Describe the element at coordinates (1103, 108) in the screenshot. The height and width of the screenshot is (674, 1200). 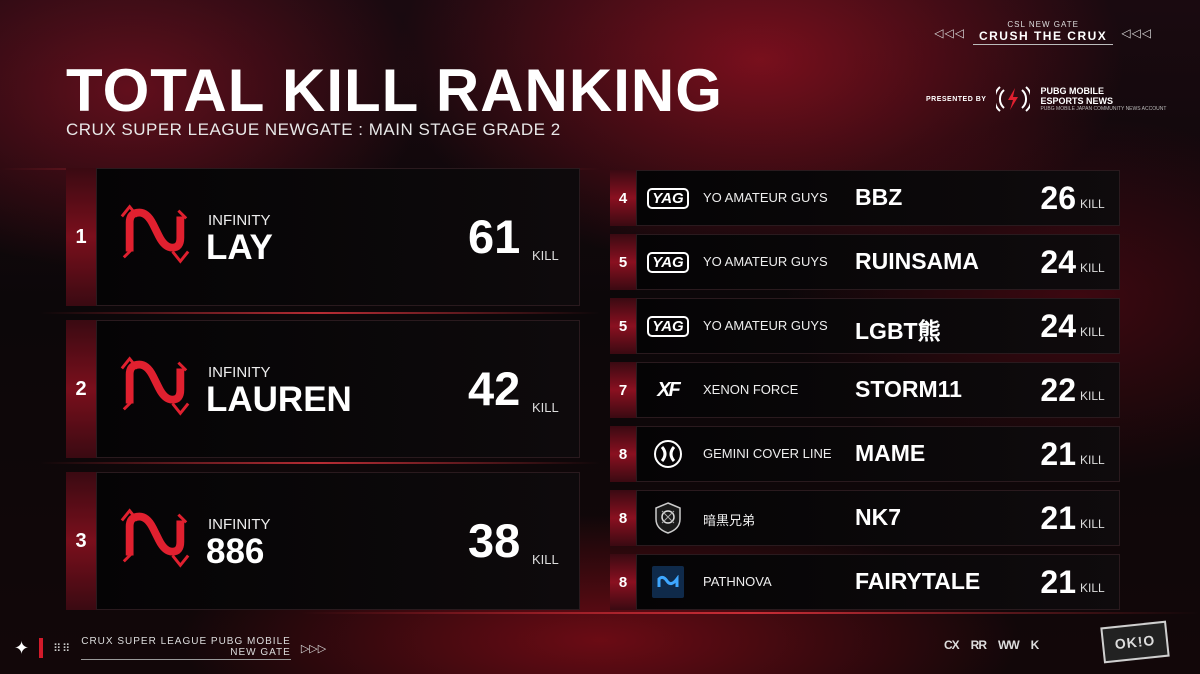
I see `presenter-line3: PUBG MOBILE JAPAN COMMUNITY NEWS ACCOUNT` at that location.